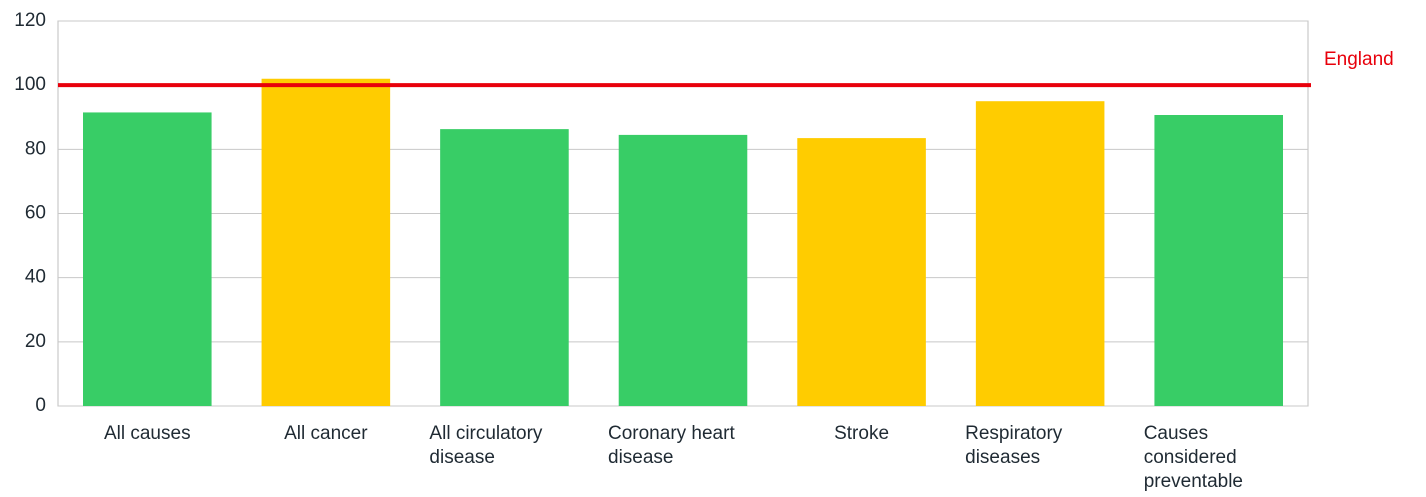 Image resolution: width=1426 pixels, height=497 pixels. I want to click on y-tick-label: 20, so click(35, 341).